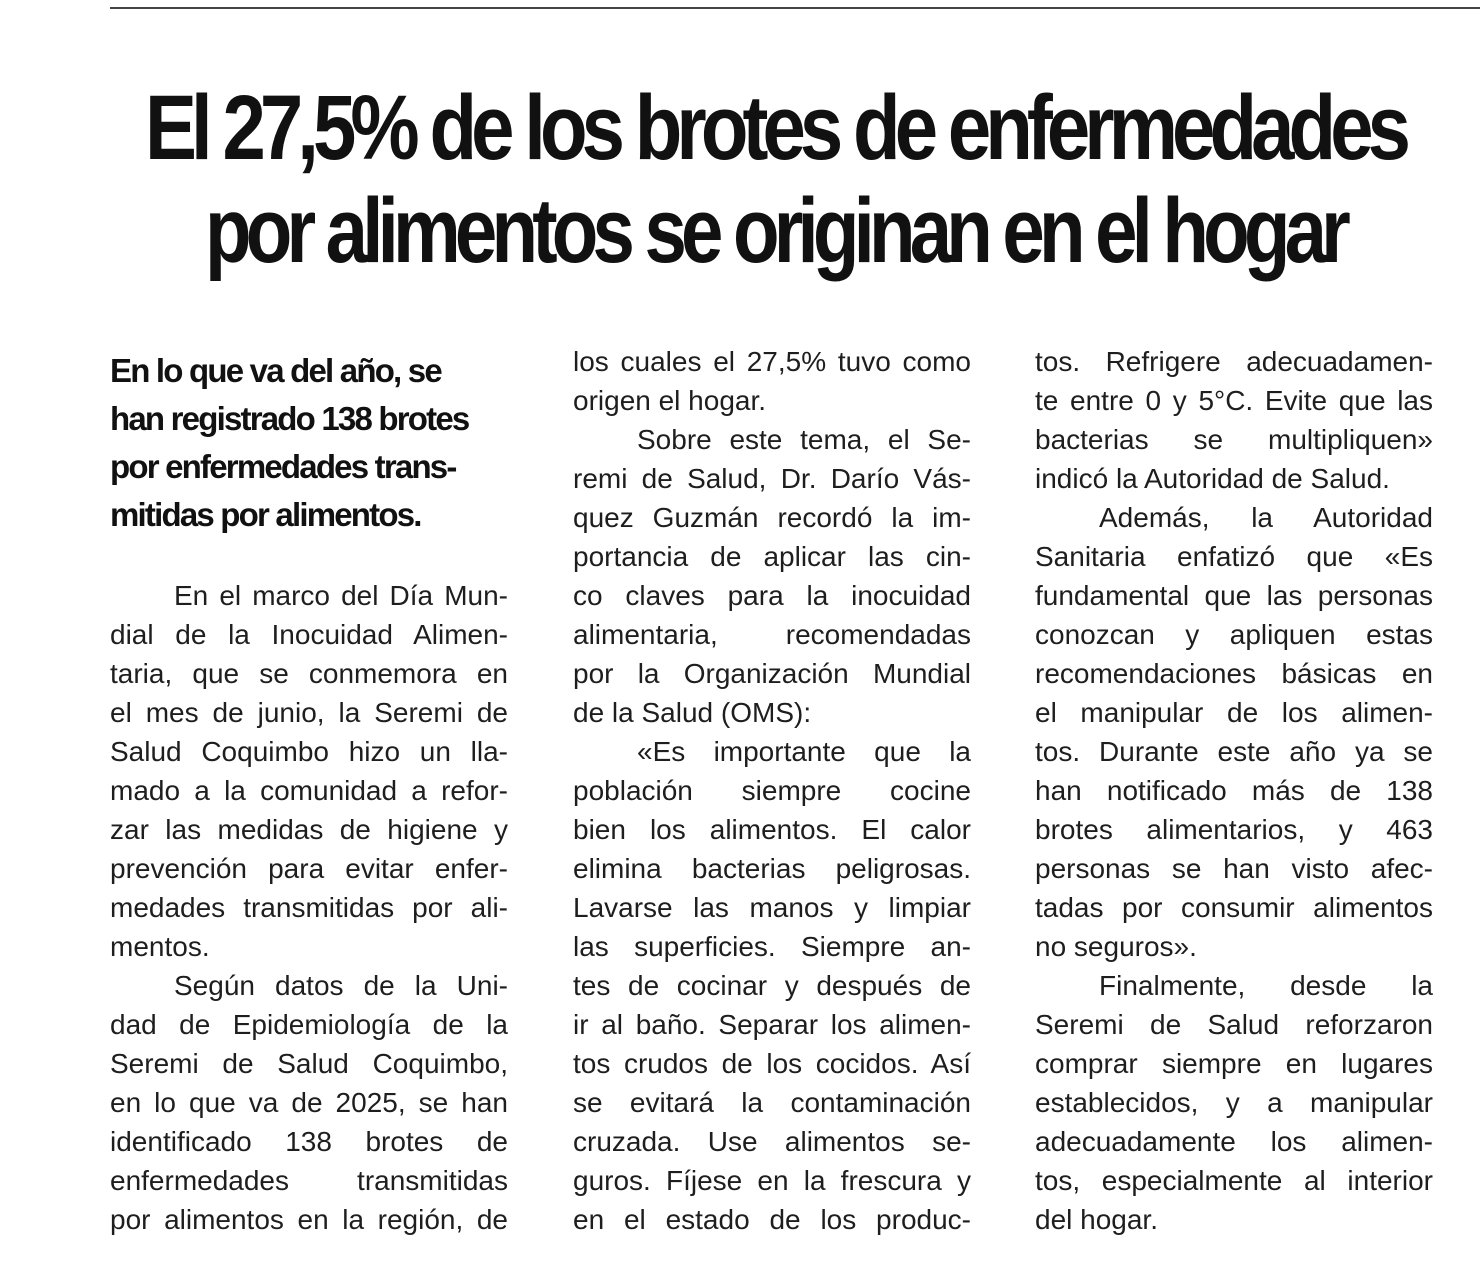 The height and width of the screenshot is (1270, 1480). What do you see at coordinates (772, 1141) in the screenshot?
I see `text-line: cruzada. Use alimentos se-` at bounding box center [772, 1141].